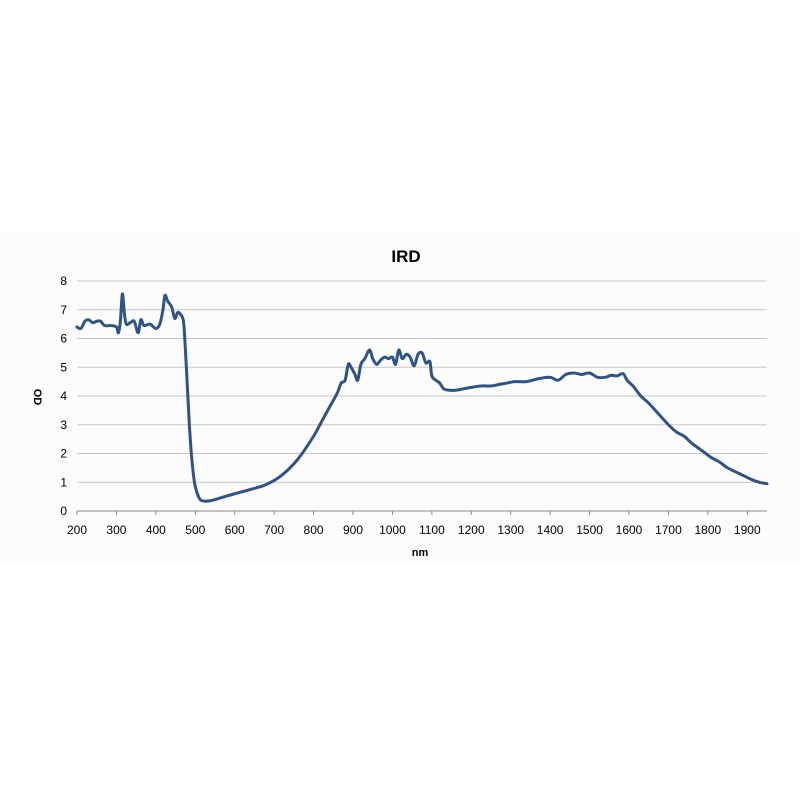 The image size is (800, 800). Describe the element at coordinates (314, 530) in the screenshot. I see `x-tick-label-6: 800` at that location.